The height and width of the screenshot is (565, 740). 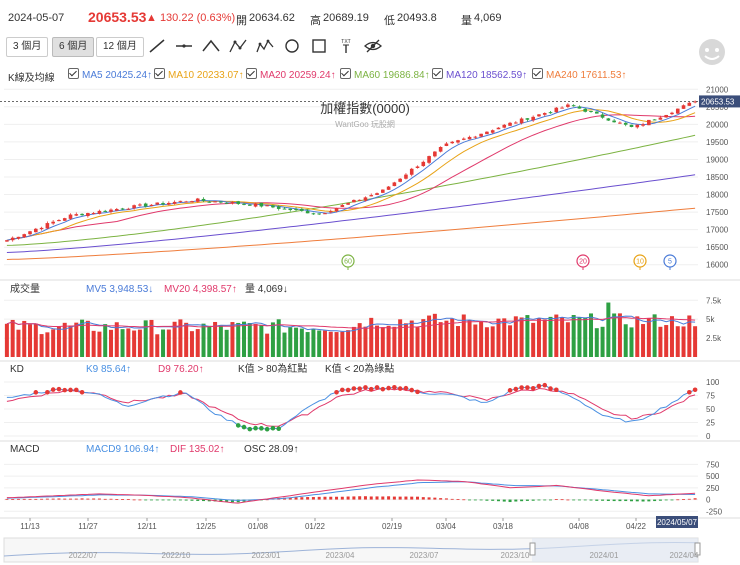 I want to click on text-tool-icon: TXT, so click(x=346, y=46).